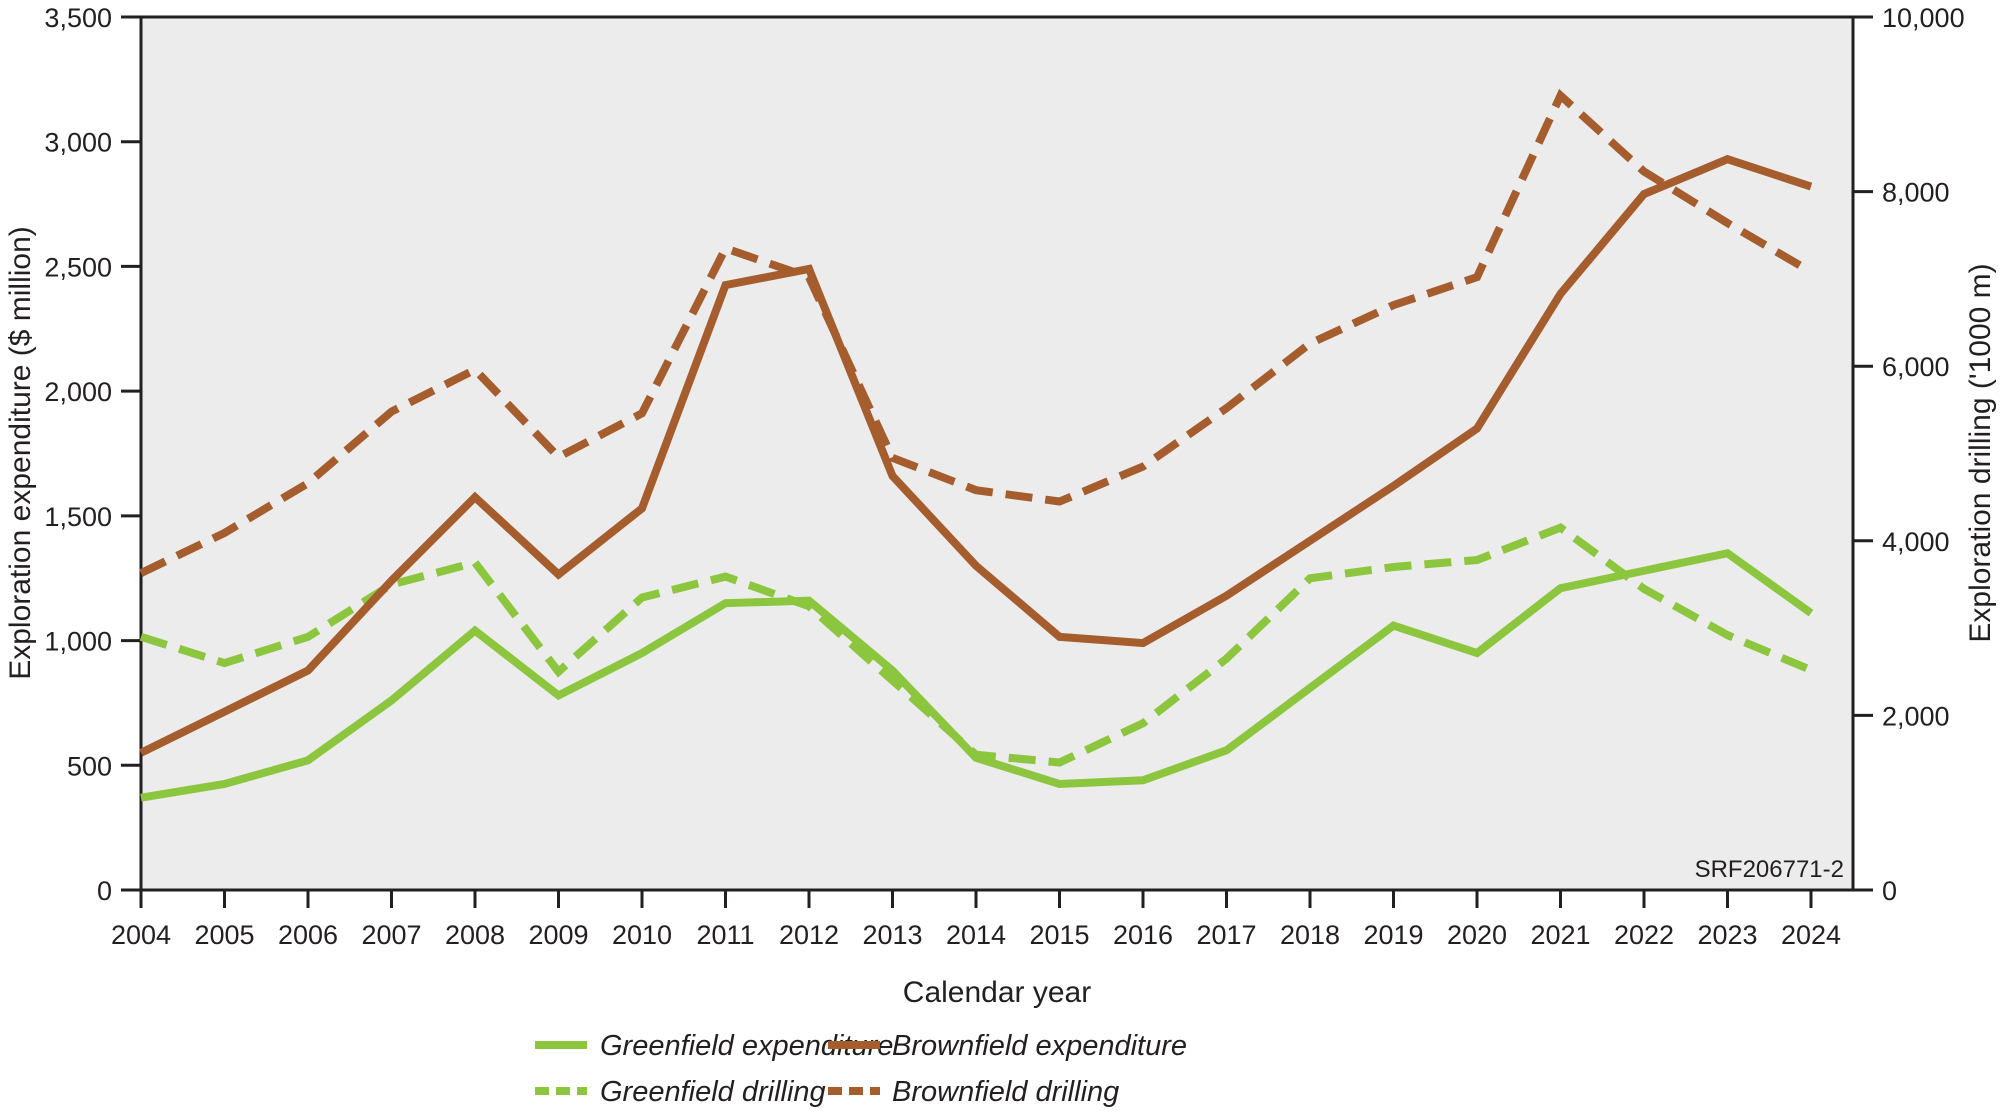 Image resolution: width=2000 pixels, height=1112 pixels. Describe the element at coordinates (78, 267) in the screenshot. I see `left-axis-tick-label: 2,500` at that location.